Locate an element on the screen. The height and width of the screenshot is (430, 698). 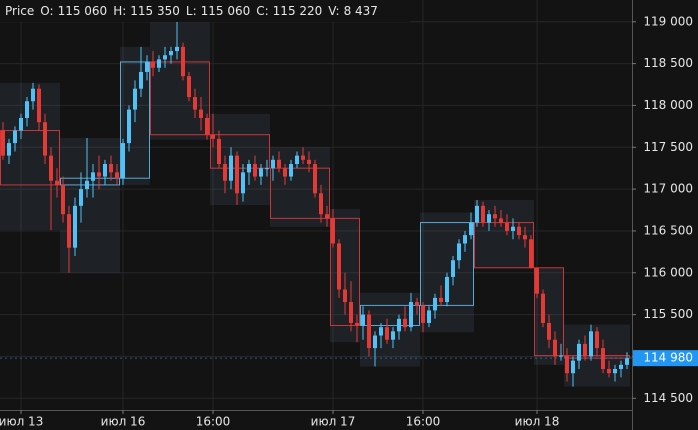
y-tick-label: 118 000 is located at coordinates (668, 105).